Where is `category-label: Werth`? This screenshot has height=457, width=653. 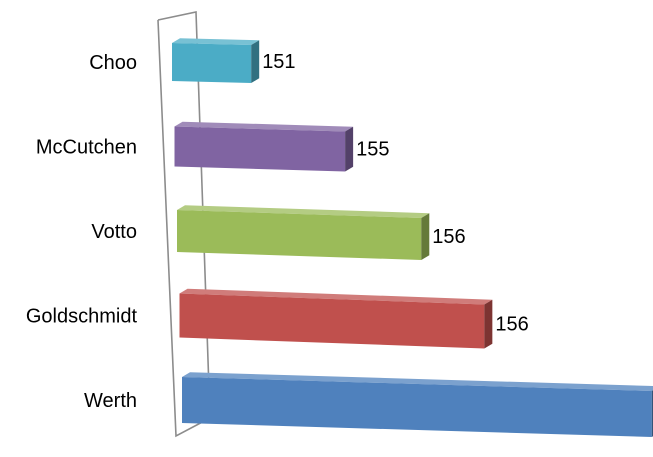
category-label: Werth is located at coordinates (110, 401).